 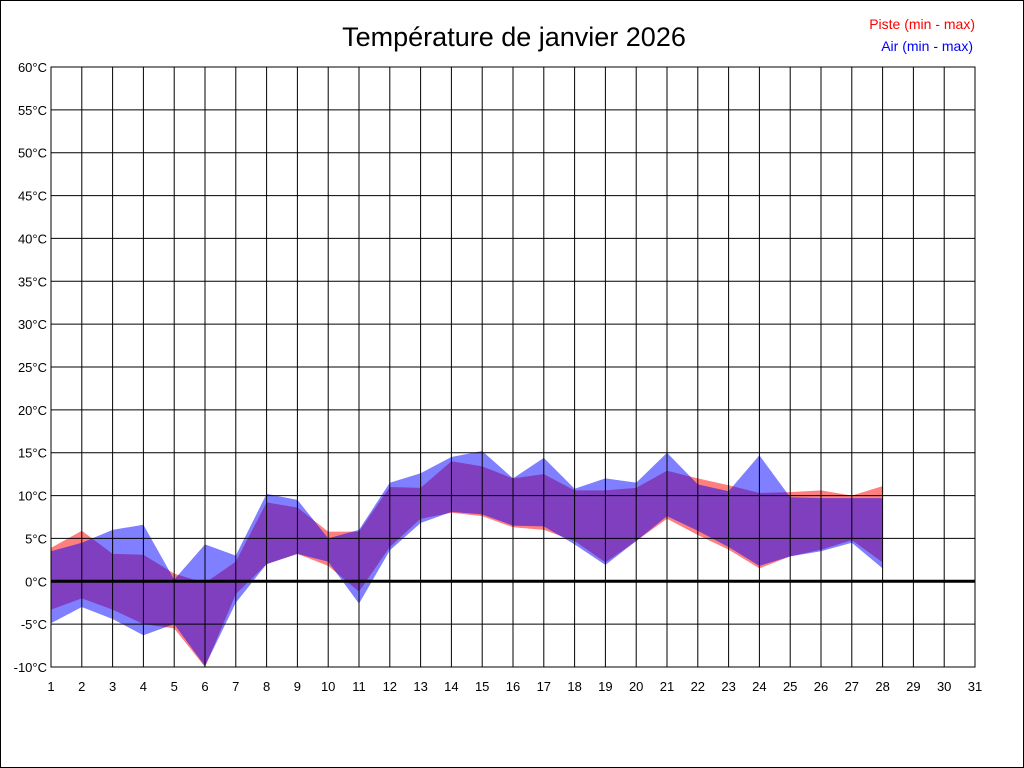 What do you see at coordinates (143, 686) in the screenshot?
I see `x-tick-label: 4` at bounding box center [143, 686].